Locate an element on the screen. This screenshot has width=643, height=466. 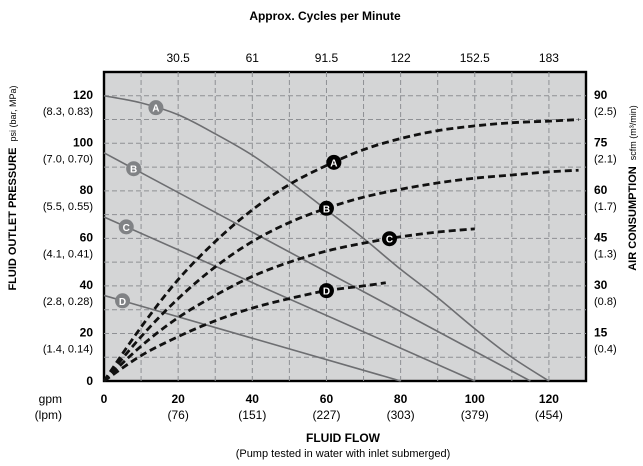
series-pressure-d-line is located at coordinates (252, 338).